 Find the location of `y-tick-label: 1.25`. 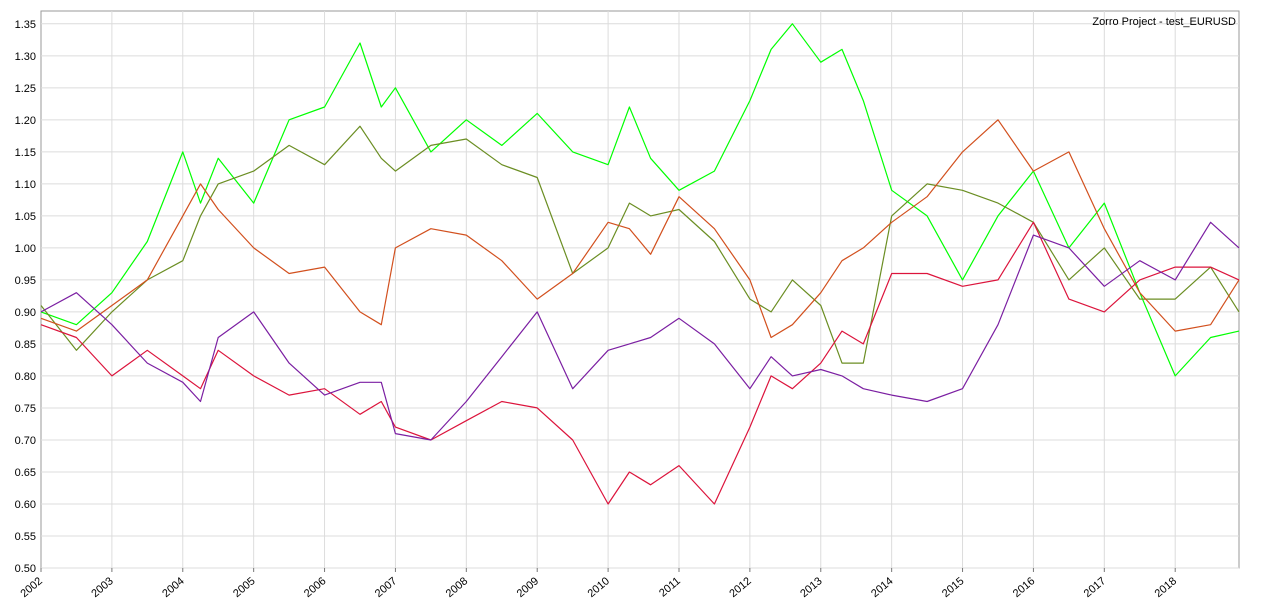

y-tick-label: 1.25 is located at coordinates (25, 89).